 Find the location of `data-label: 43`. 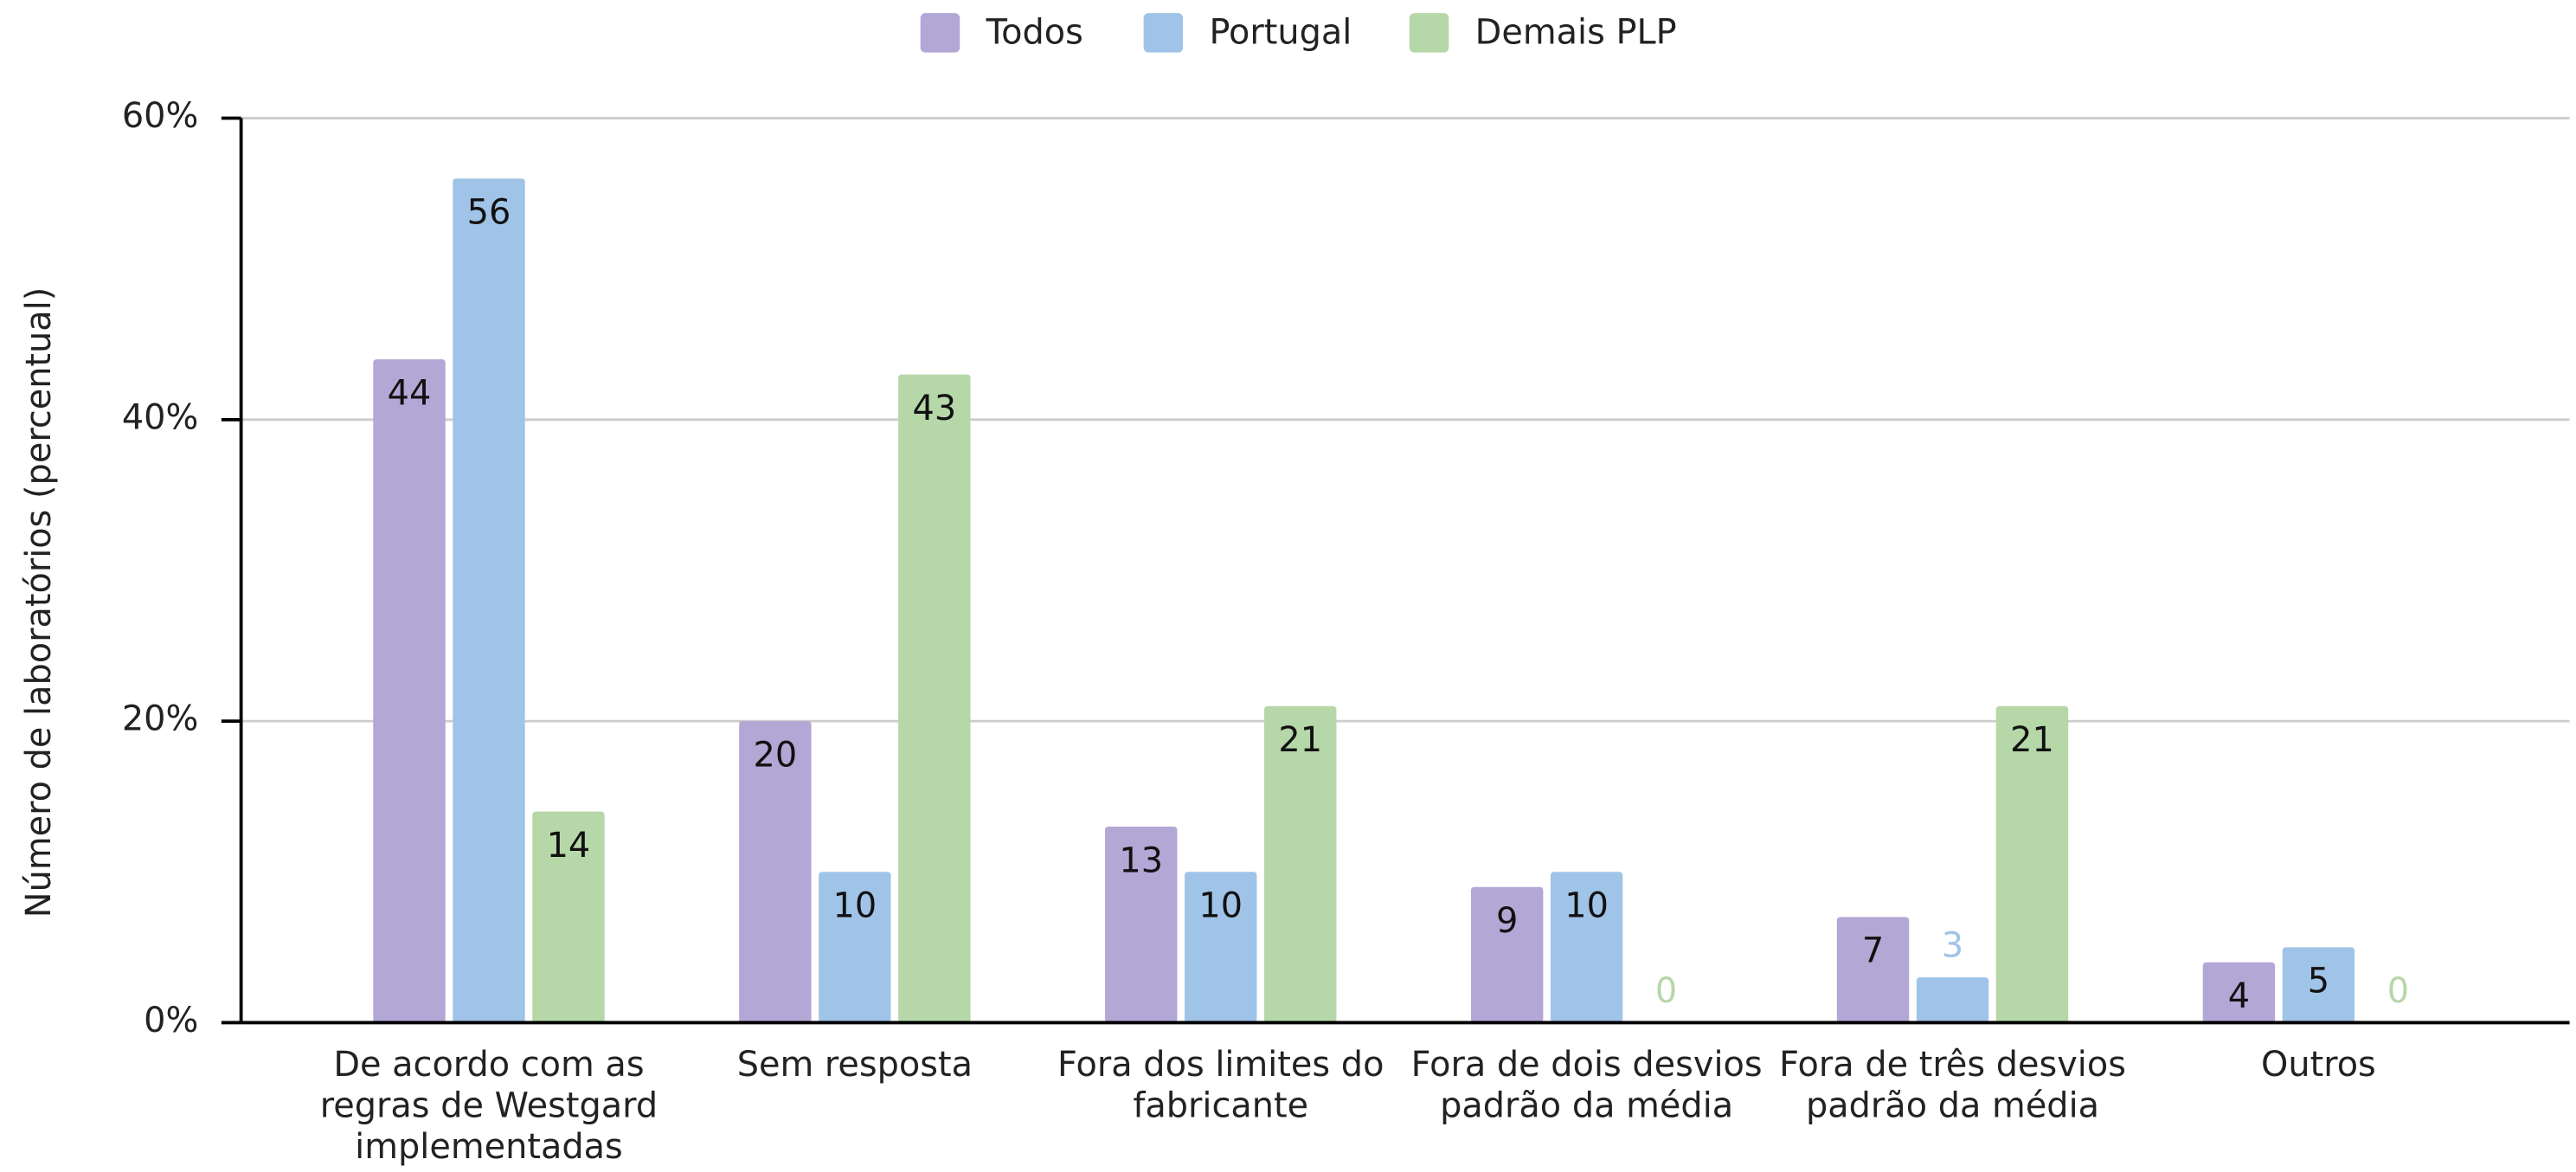

data-label: 43 is located at coordinates (934, 408).